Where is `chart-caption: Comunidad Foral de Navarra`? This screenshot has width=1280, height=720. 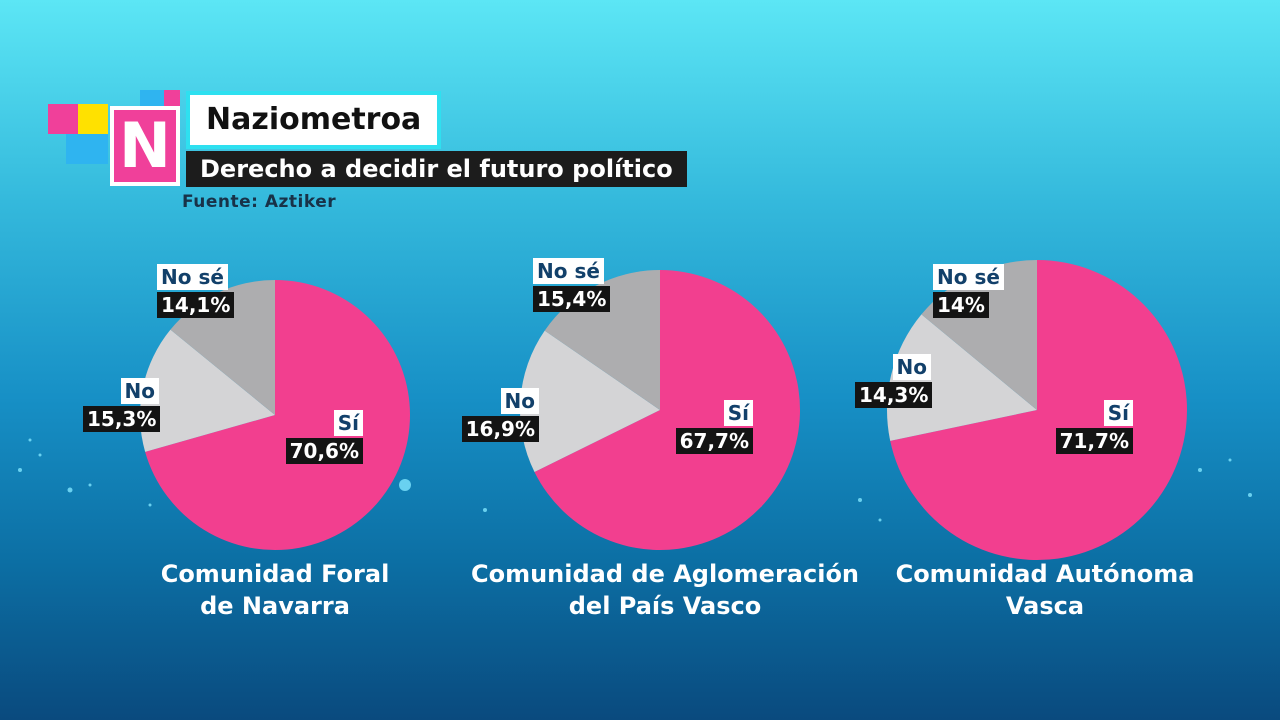 chart-caption: Comunidad Foral de Navarra is located at coordinates (275, 590).